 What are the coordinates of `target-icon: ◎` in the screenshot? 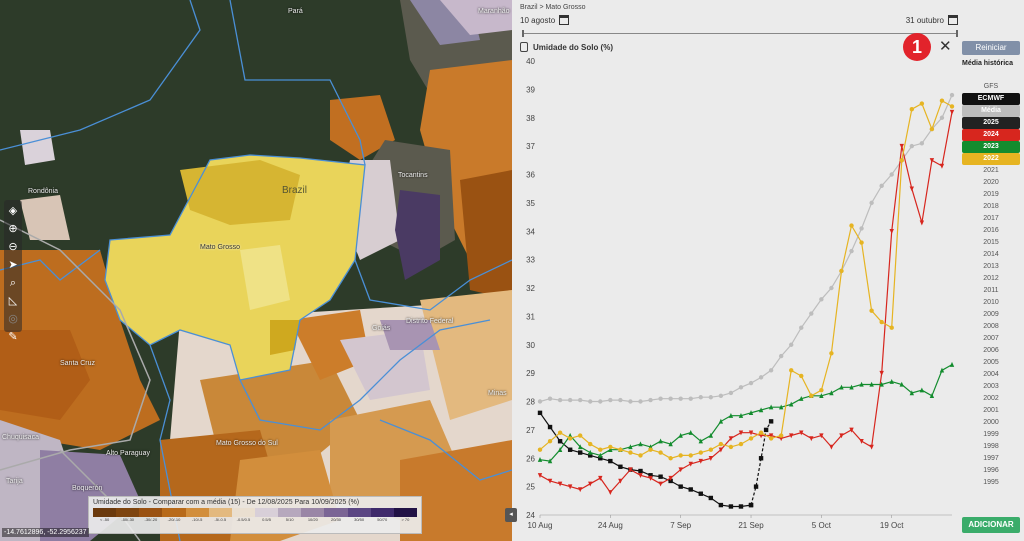 It's located at (13, 319).